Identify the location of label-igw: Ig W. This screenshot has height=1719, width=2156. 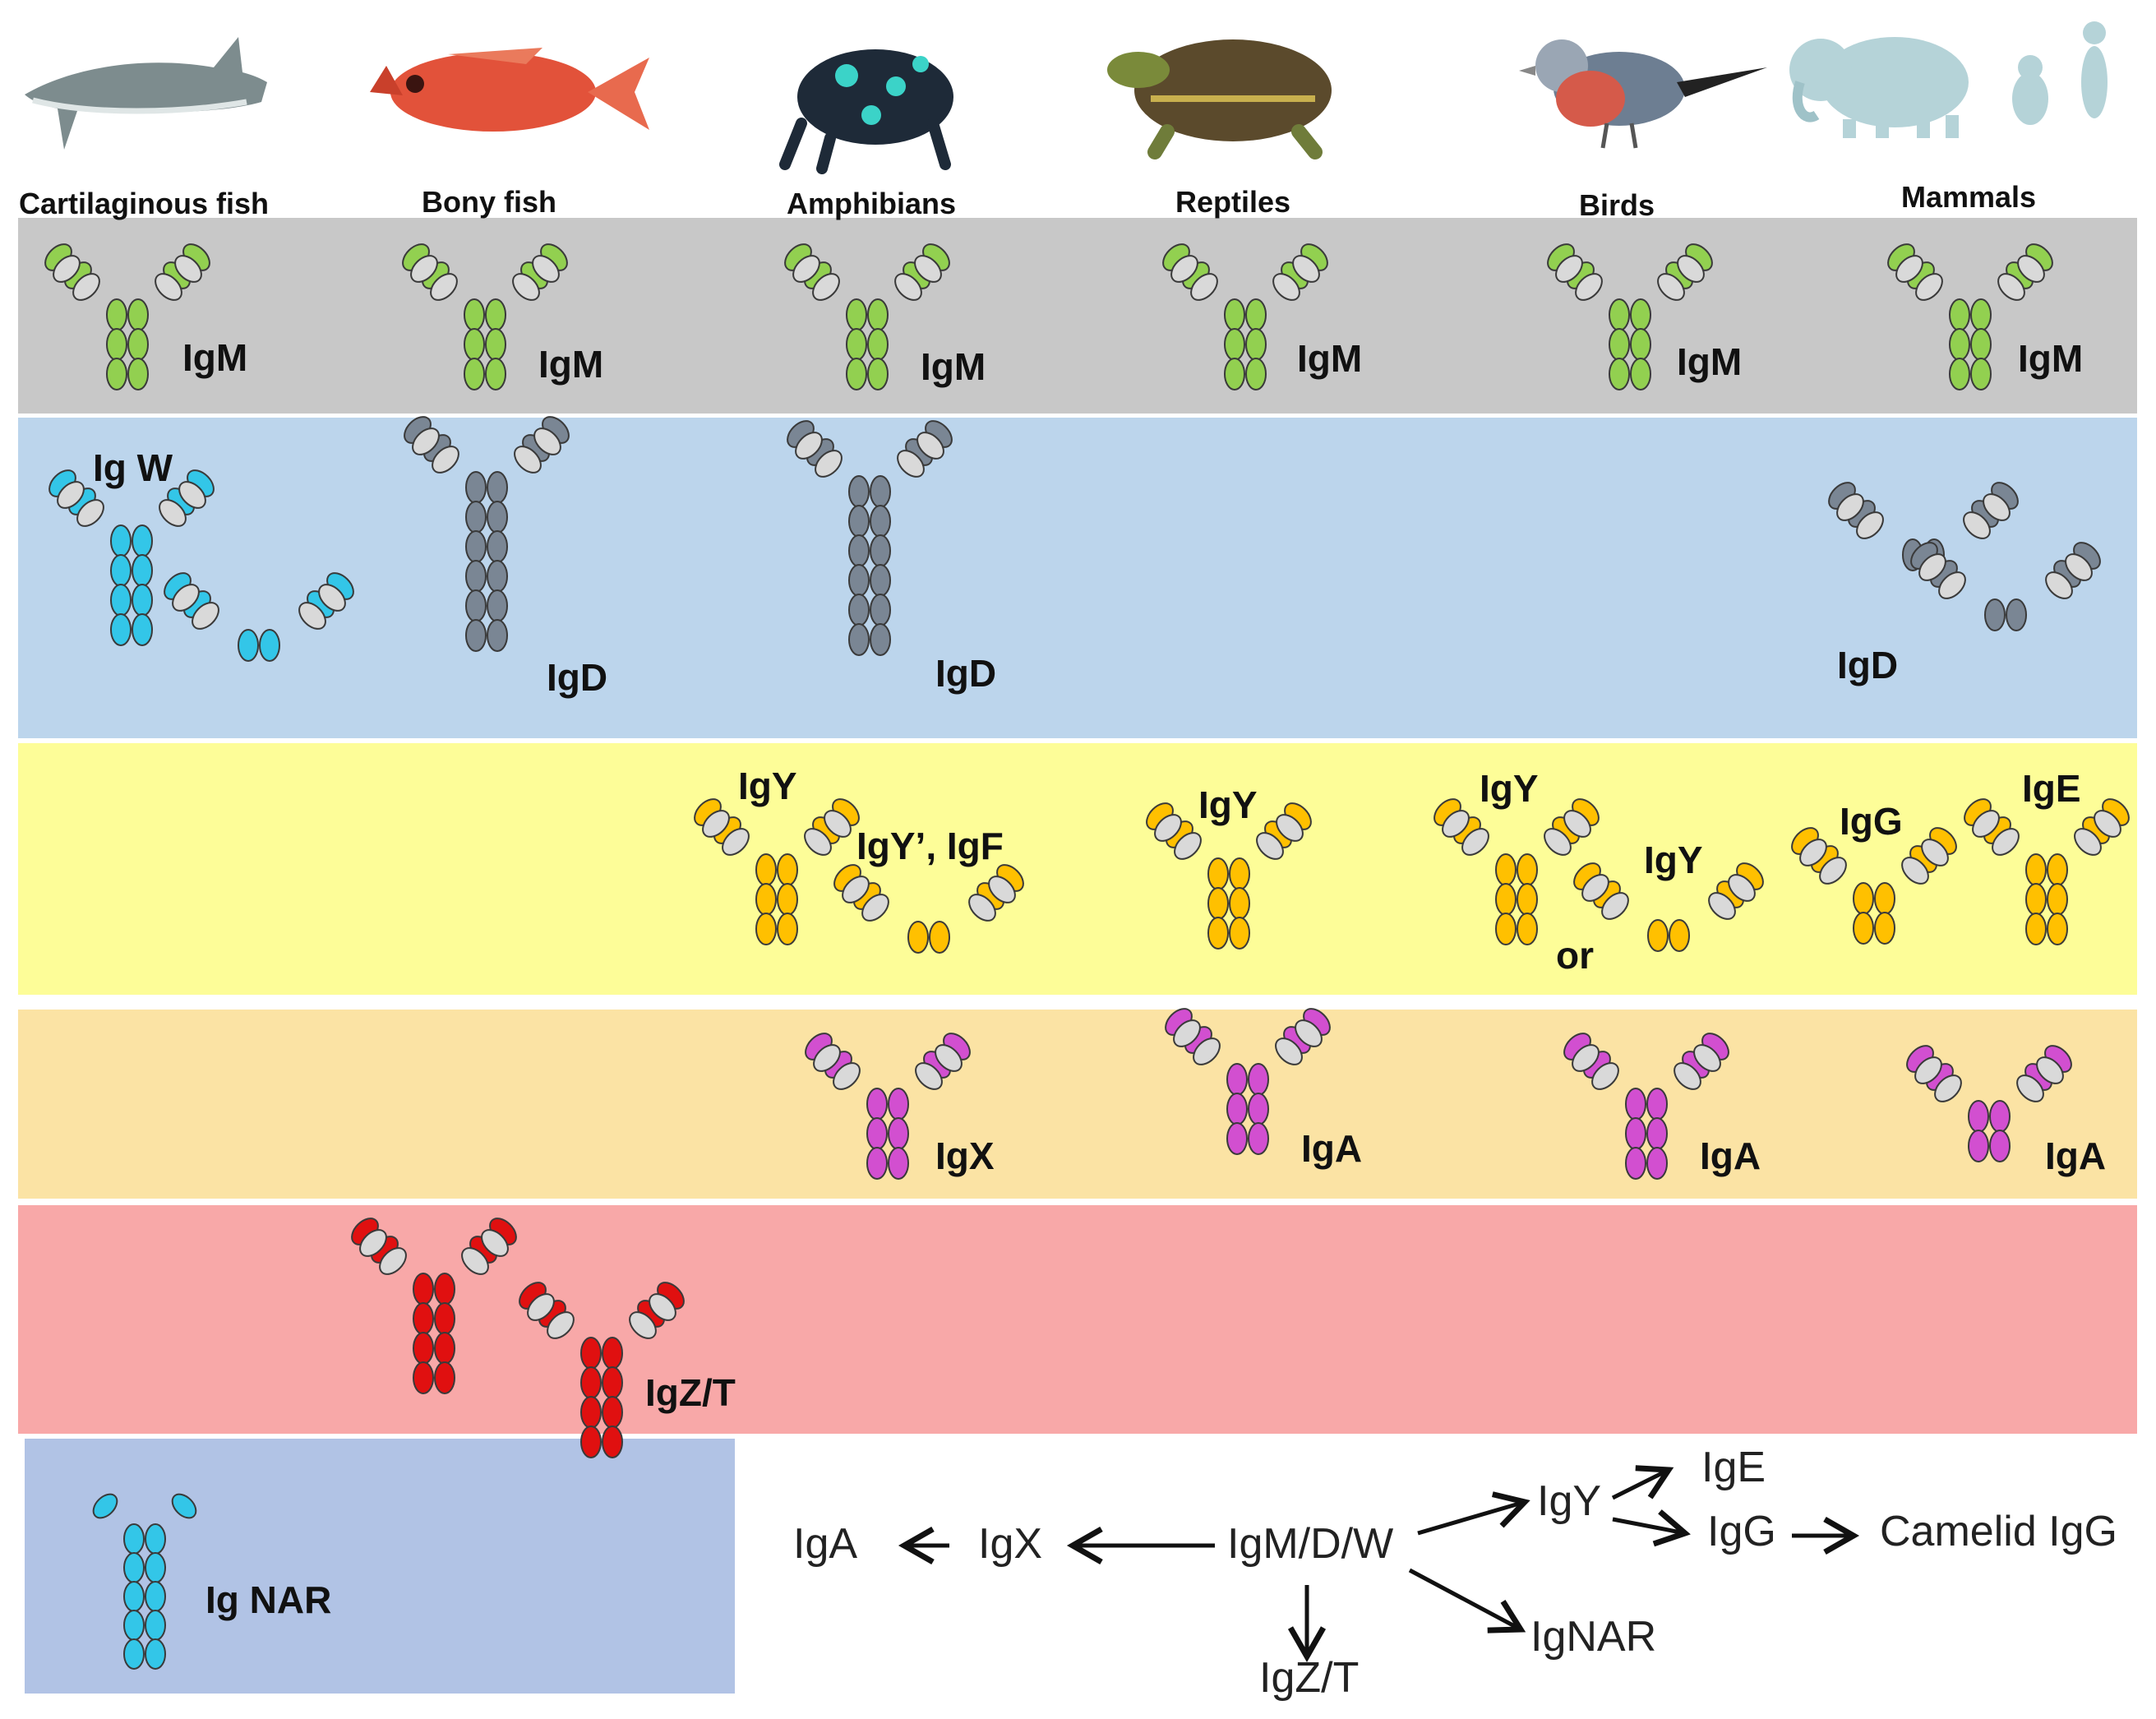
(133, 467).